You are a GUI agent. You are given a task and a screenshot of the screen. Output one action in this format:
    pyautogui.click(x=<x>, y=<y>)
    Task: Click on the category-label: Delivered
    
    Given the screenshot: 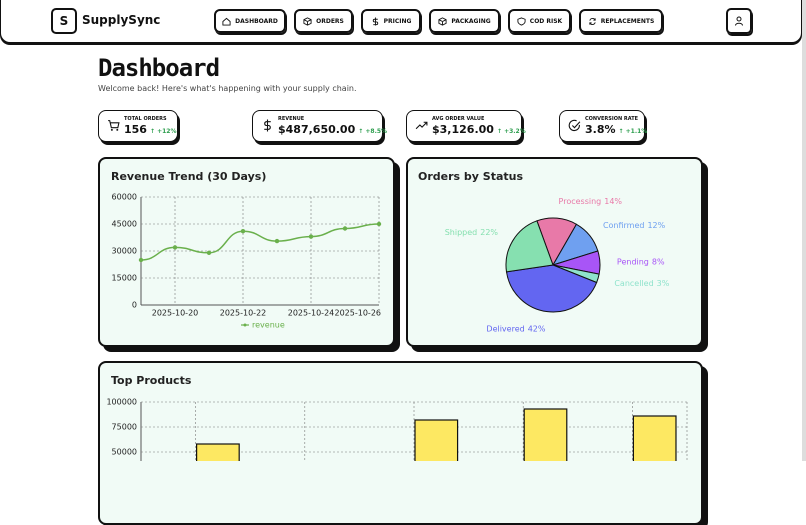 What is the action you would take?
    pyautogui.click(x=505, y=328)
    